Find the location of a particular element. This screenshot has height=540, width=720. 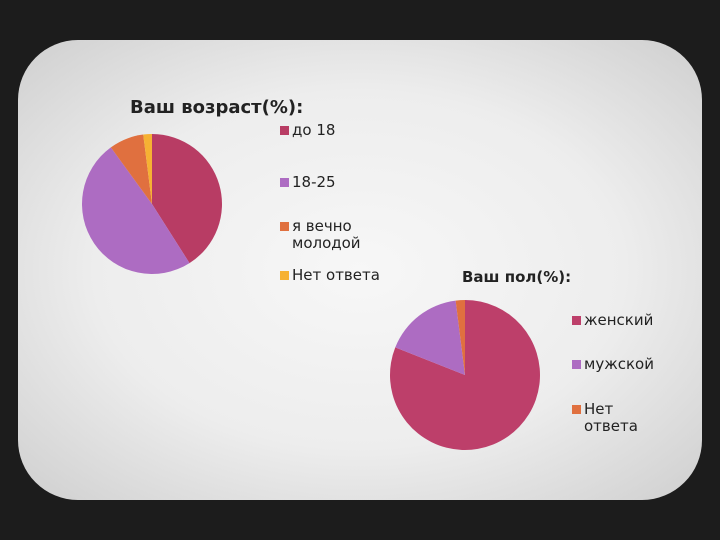

legend-label: я вечно молодой is located at coordinates (326, 234).